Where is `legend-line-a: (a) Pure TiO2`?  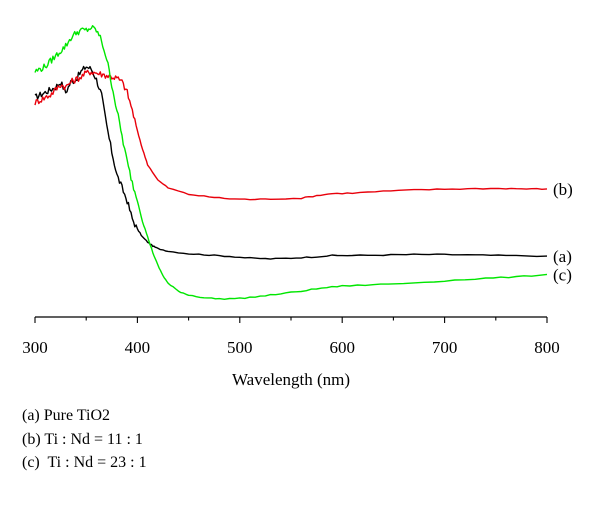 legend-line-a: (a) Pure TiO2 is located at coordinates (66, 415).